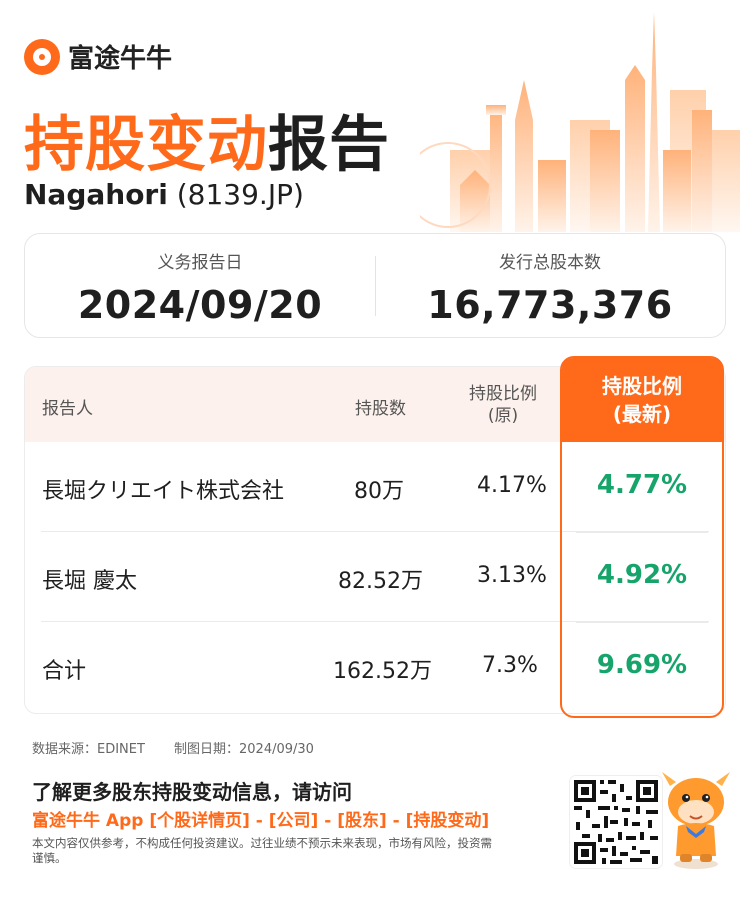 The image size is (750, 904). I want to click on table-row: 合计 162.52万 7.3%, so click(375, 667).